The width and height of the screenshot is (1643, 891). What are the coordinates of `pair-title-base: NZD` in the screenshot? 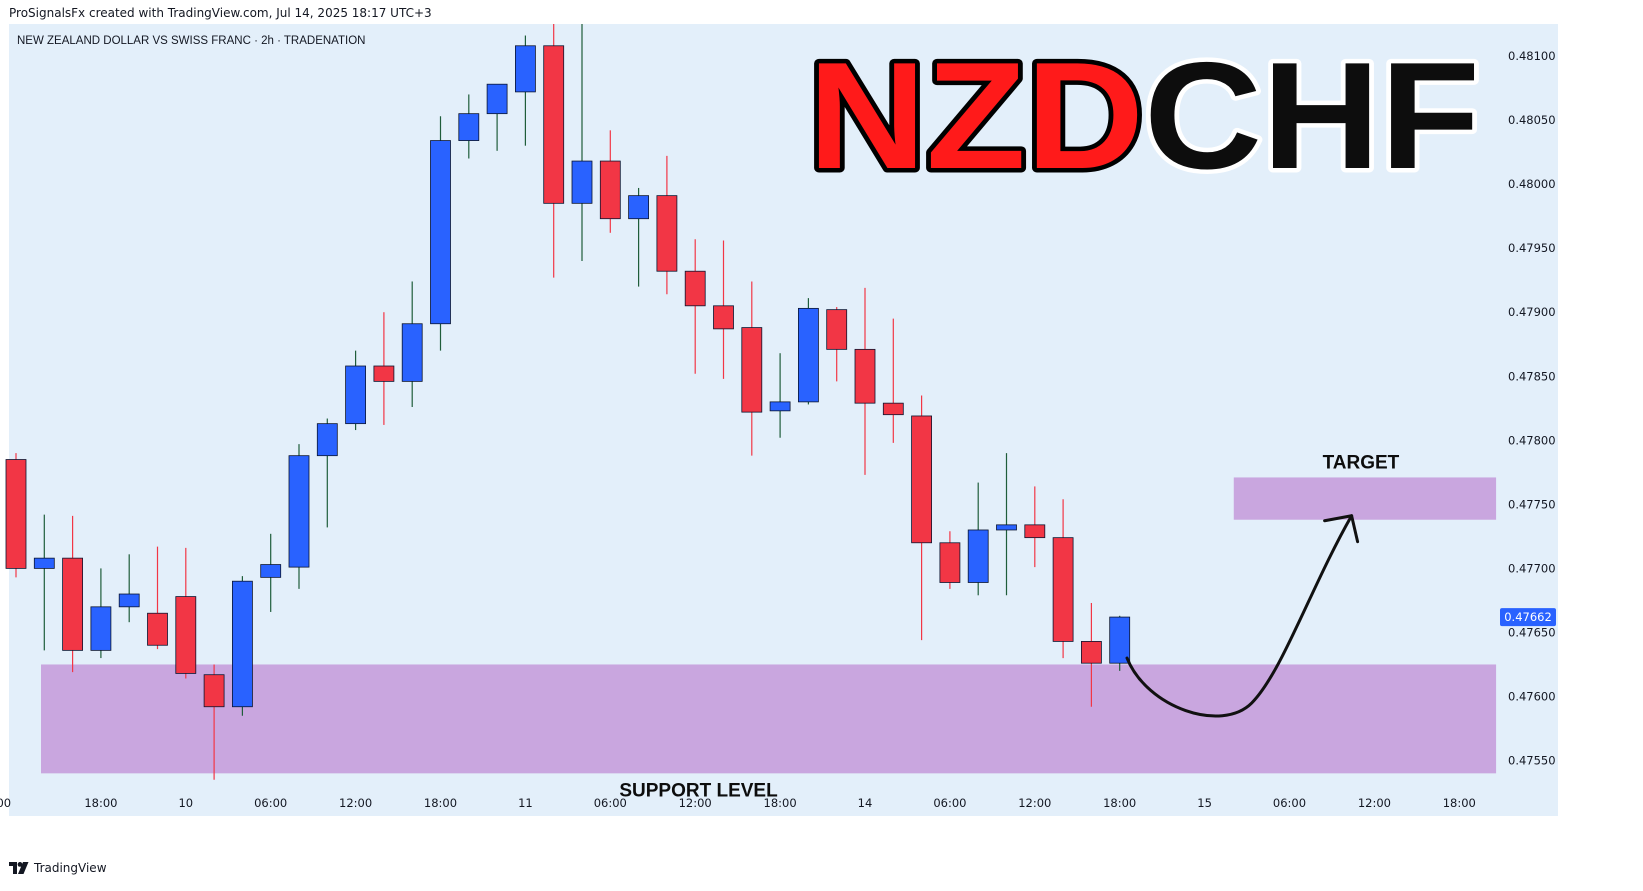 It's located at (976, 116).